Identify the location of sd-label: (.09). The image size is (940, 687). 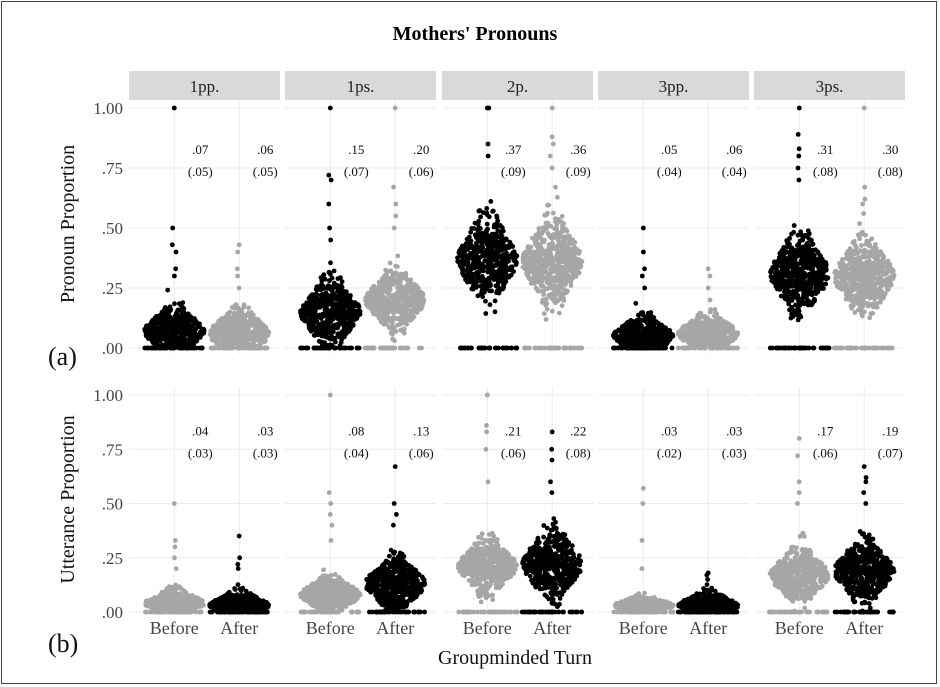
(513, 171).